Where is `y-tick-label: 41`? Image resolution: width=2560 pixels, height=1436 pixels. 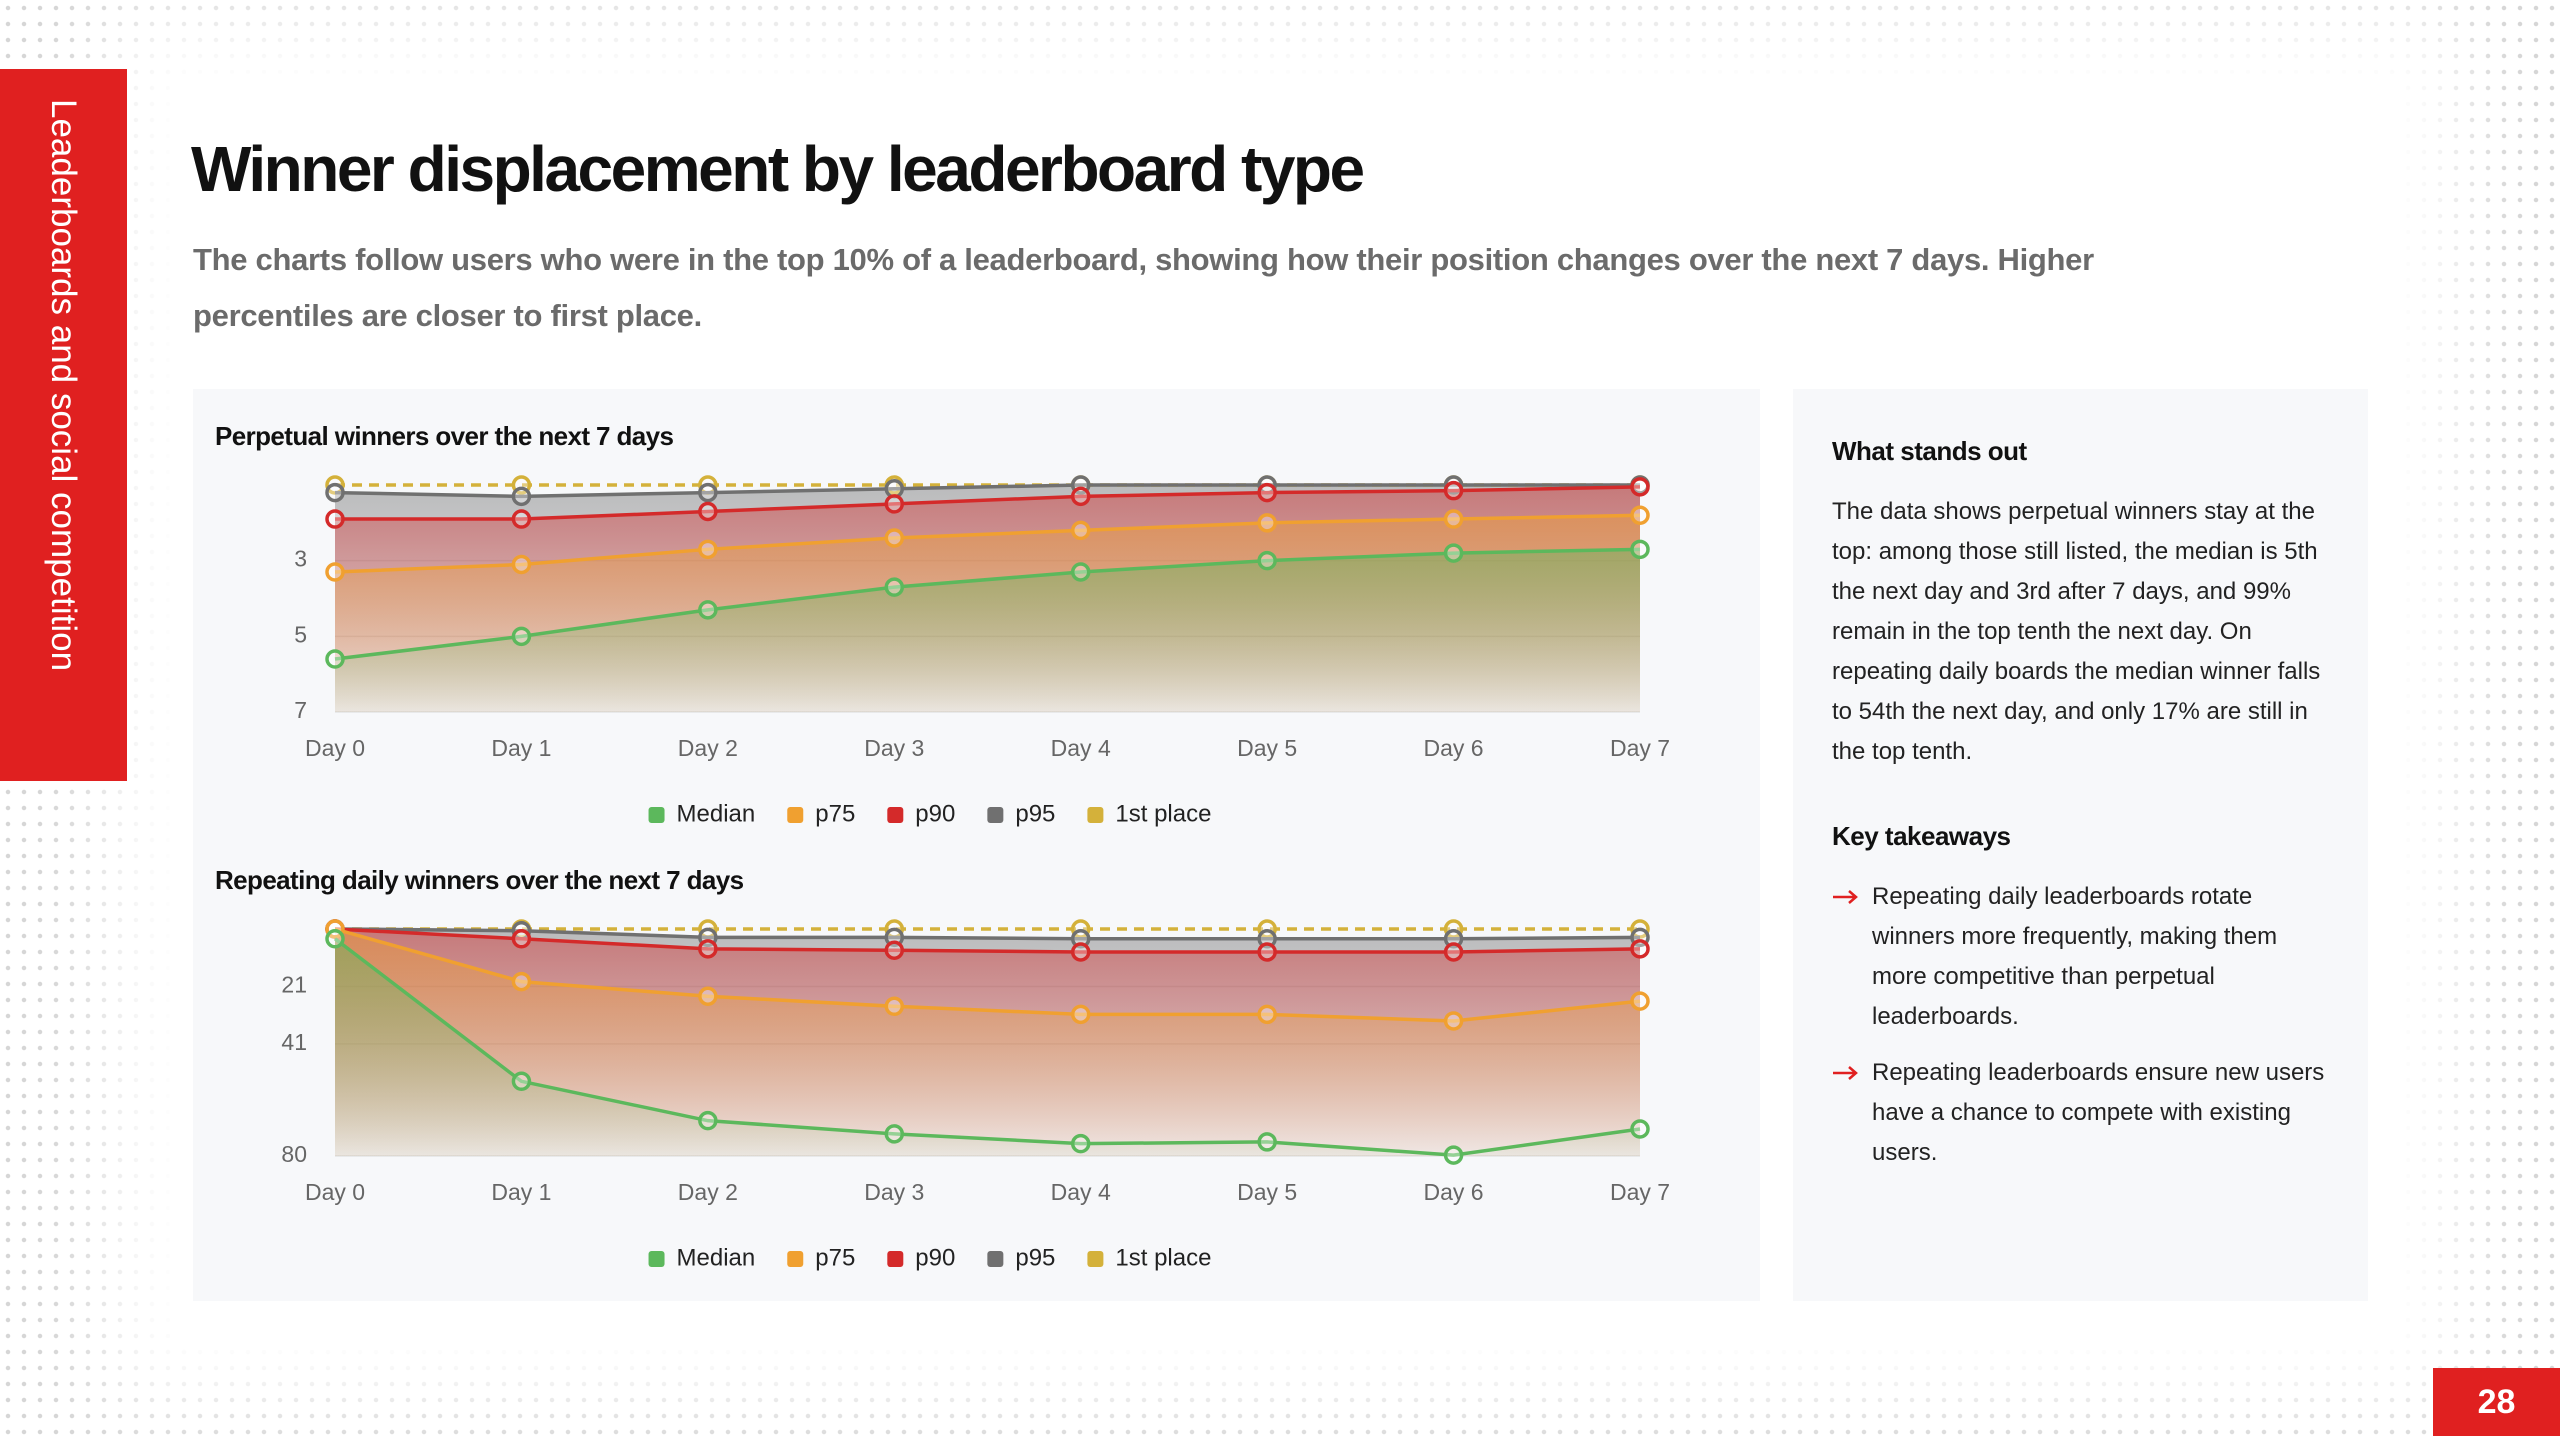
y-tick-label: 41 is located at coordinates (294, 1042).